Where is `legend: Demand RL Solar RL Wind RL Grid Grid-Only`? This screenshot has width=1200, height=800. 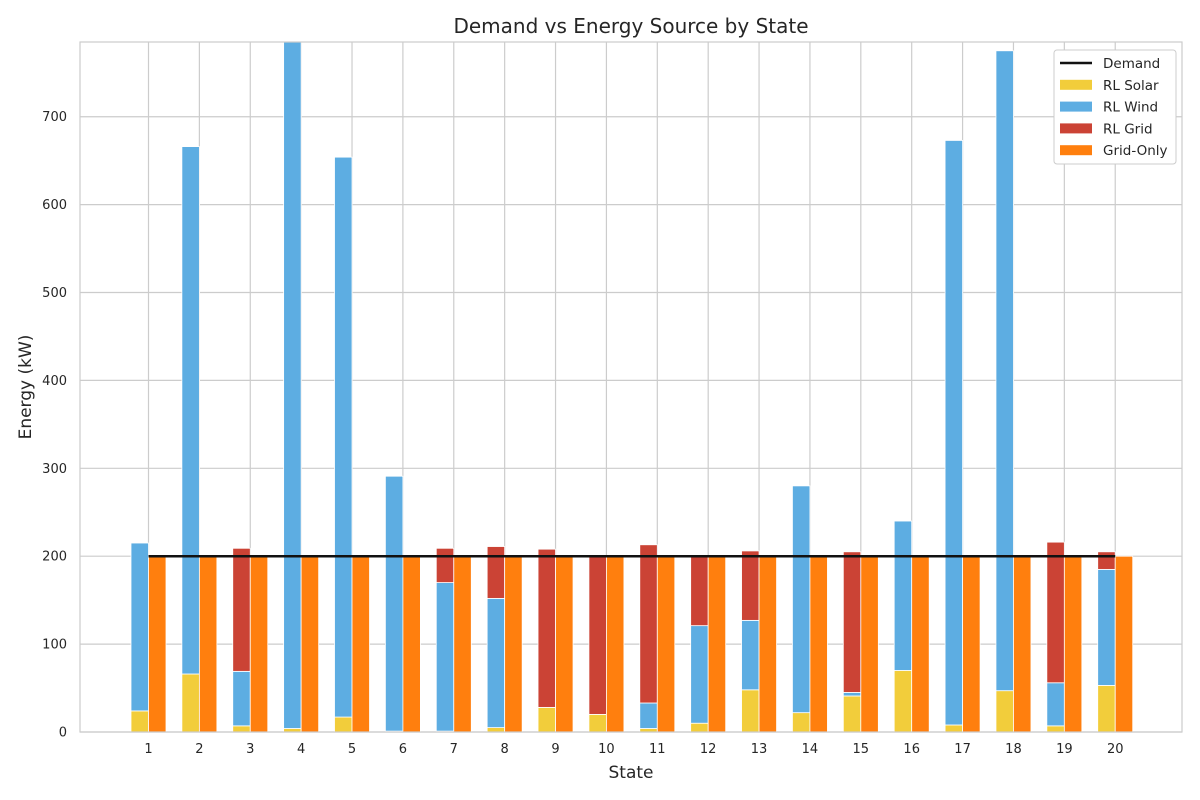 legend: Demand RL Solar RL Wind RL Grid Grid-Only is located at coordinates (1115, 107).